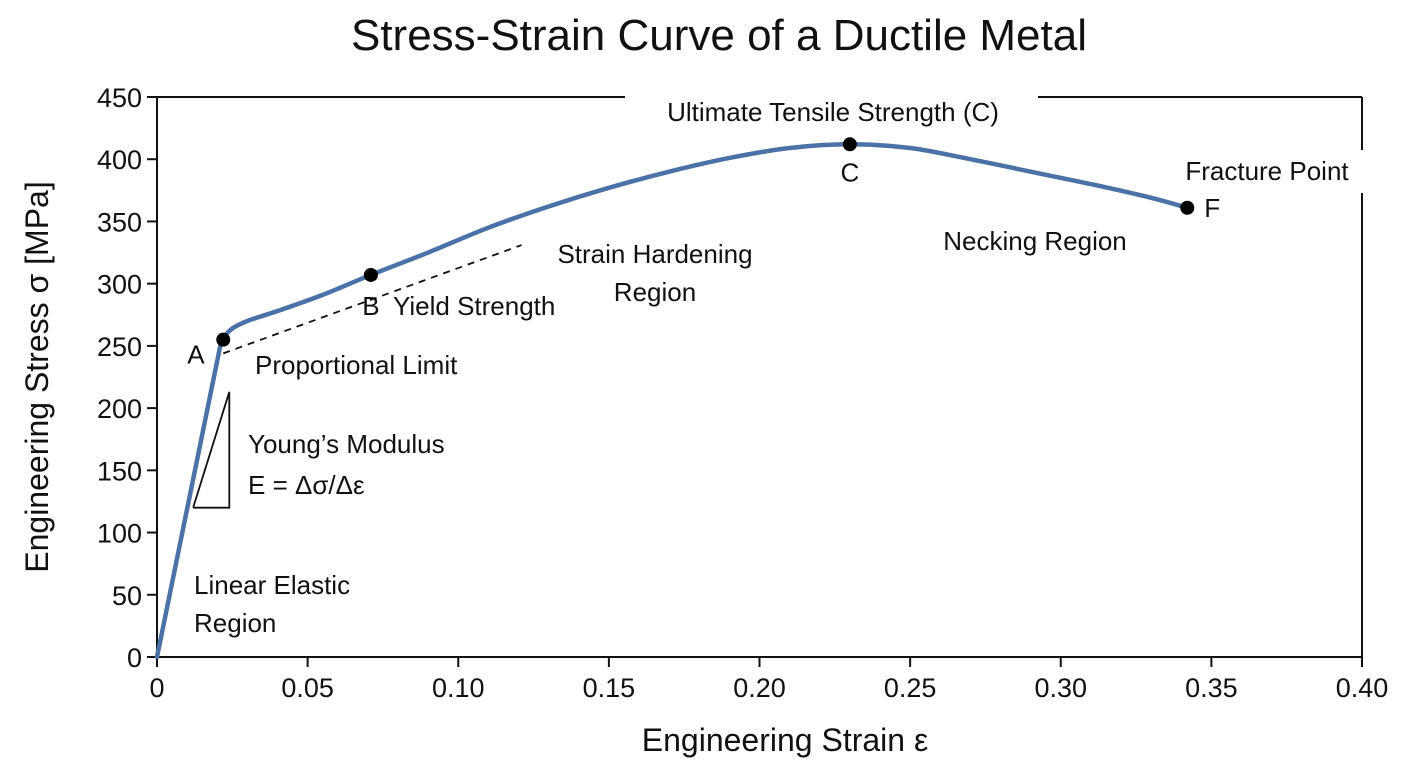 The height and width of the screenshot is (768, 1408). I want to click on modulus-triangle, so click(211, 450).